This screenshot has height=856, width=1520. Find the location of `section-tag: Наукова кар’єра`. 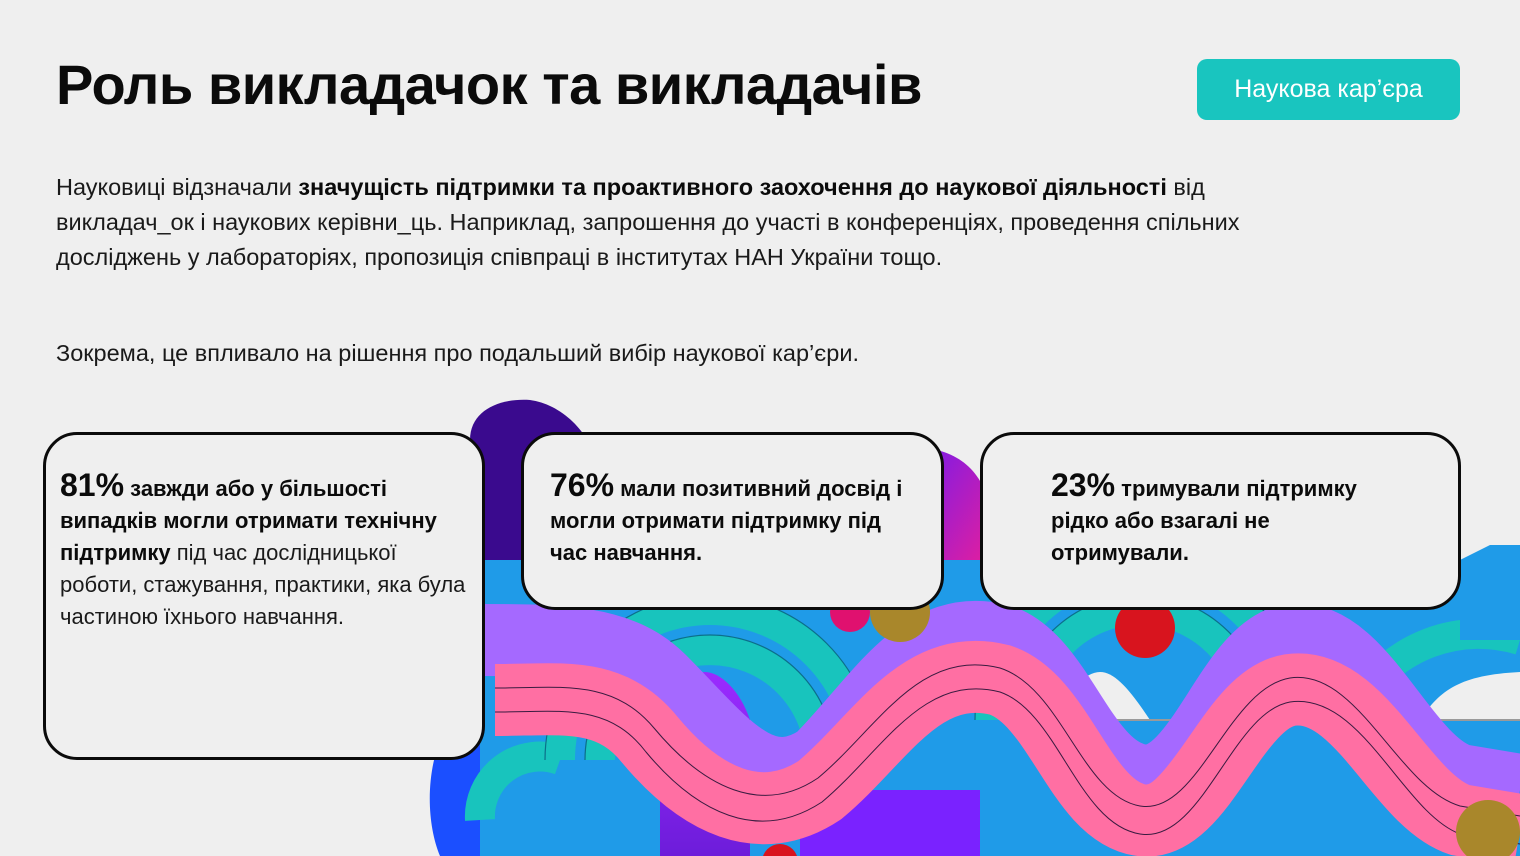

section-tag: Наукова кар’єра is located at coordinates (1328, 89).